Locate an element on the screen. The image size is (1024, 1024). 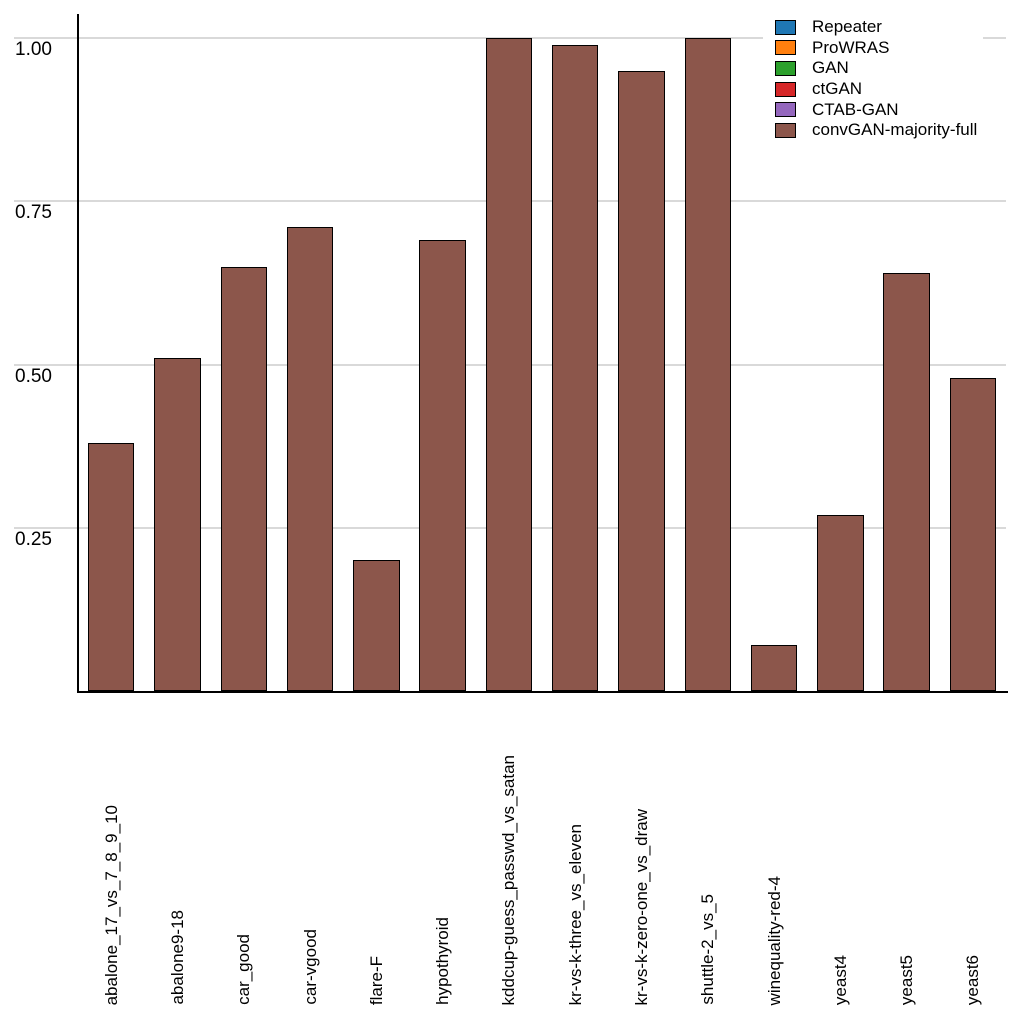
legend-label: Repeater is located at coordinates (847, 27).